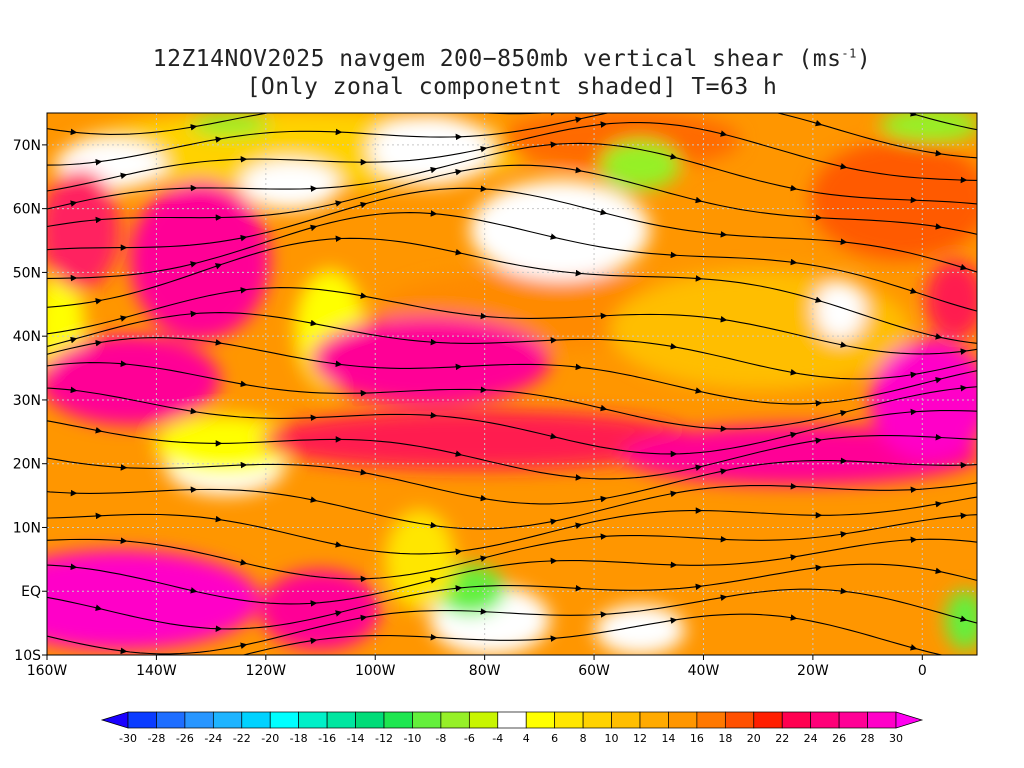  What do you see at coordinates (27, 528) in the screenshot?
I see `y-tick-label: 10N` at bounding box center [27, 528].